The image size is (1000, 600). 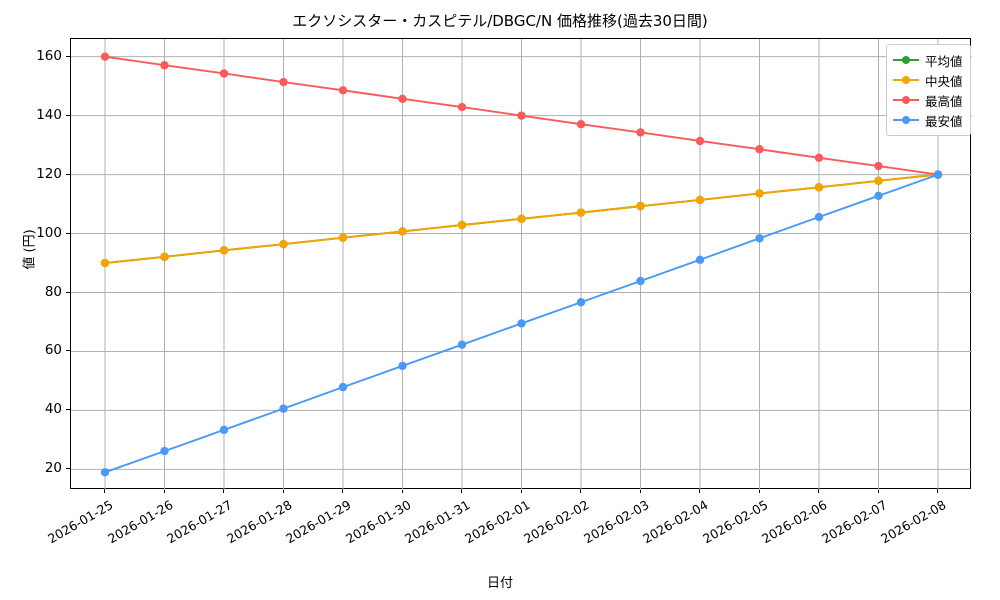 I want to click on legend-label: 平均値, so click(x=944, y=61).